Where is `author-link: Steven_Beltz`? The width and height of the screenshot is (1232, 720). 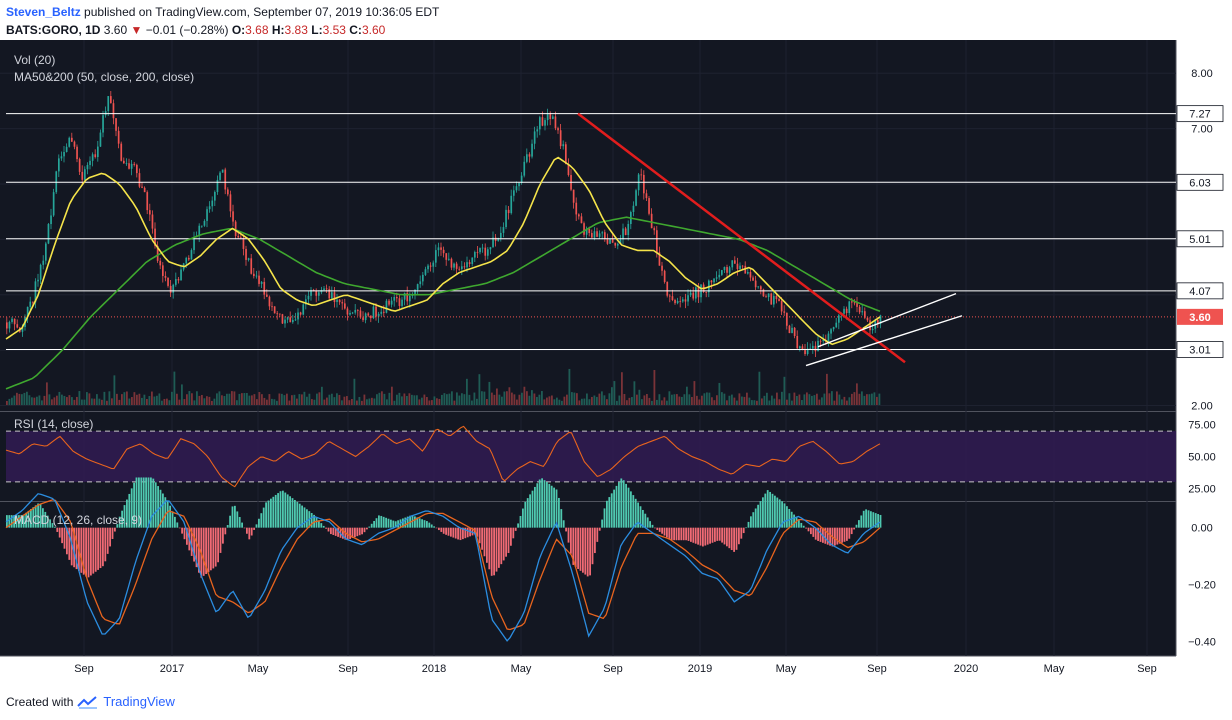 author-link: Steven_Beltz is located at coordinates (43, 12).